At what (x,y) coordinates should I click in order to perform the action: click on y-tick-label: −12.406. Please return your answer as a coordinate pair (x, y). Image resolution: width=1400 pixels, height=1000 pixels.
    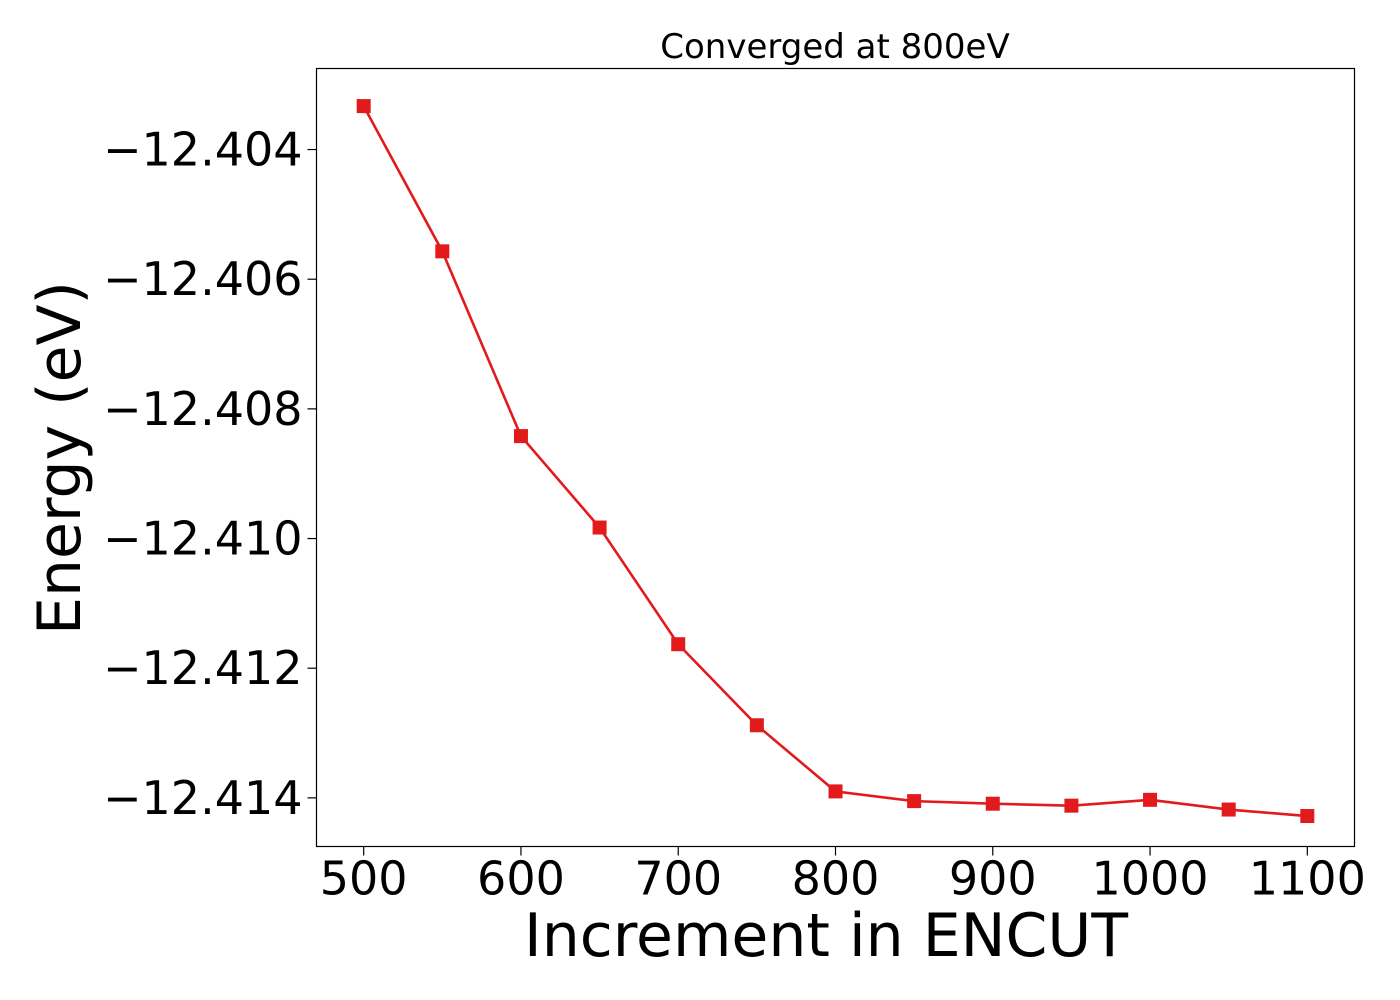
    Looking at the image, I should click on (203, 279).